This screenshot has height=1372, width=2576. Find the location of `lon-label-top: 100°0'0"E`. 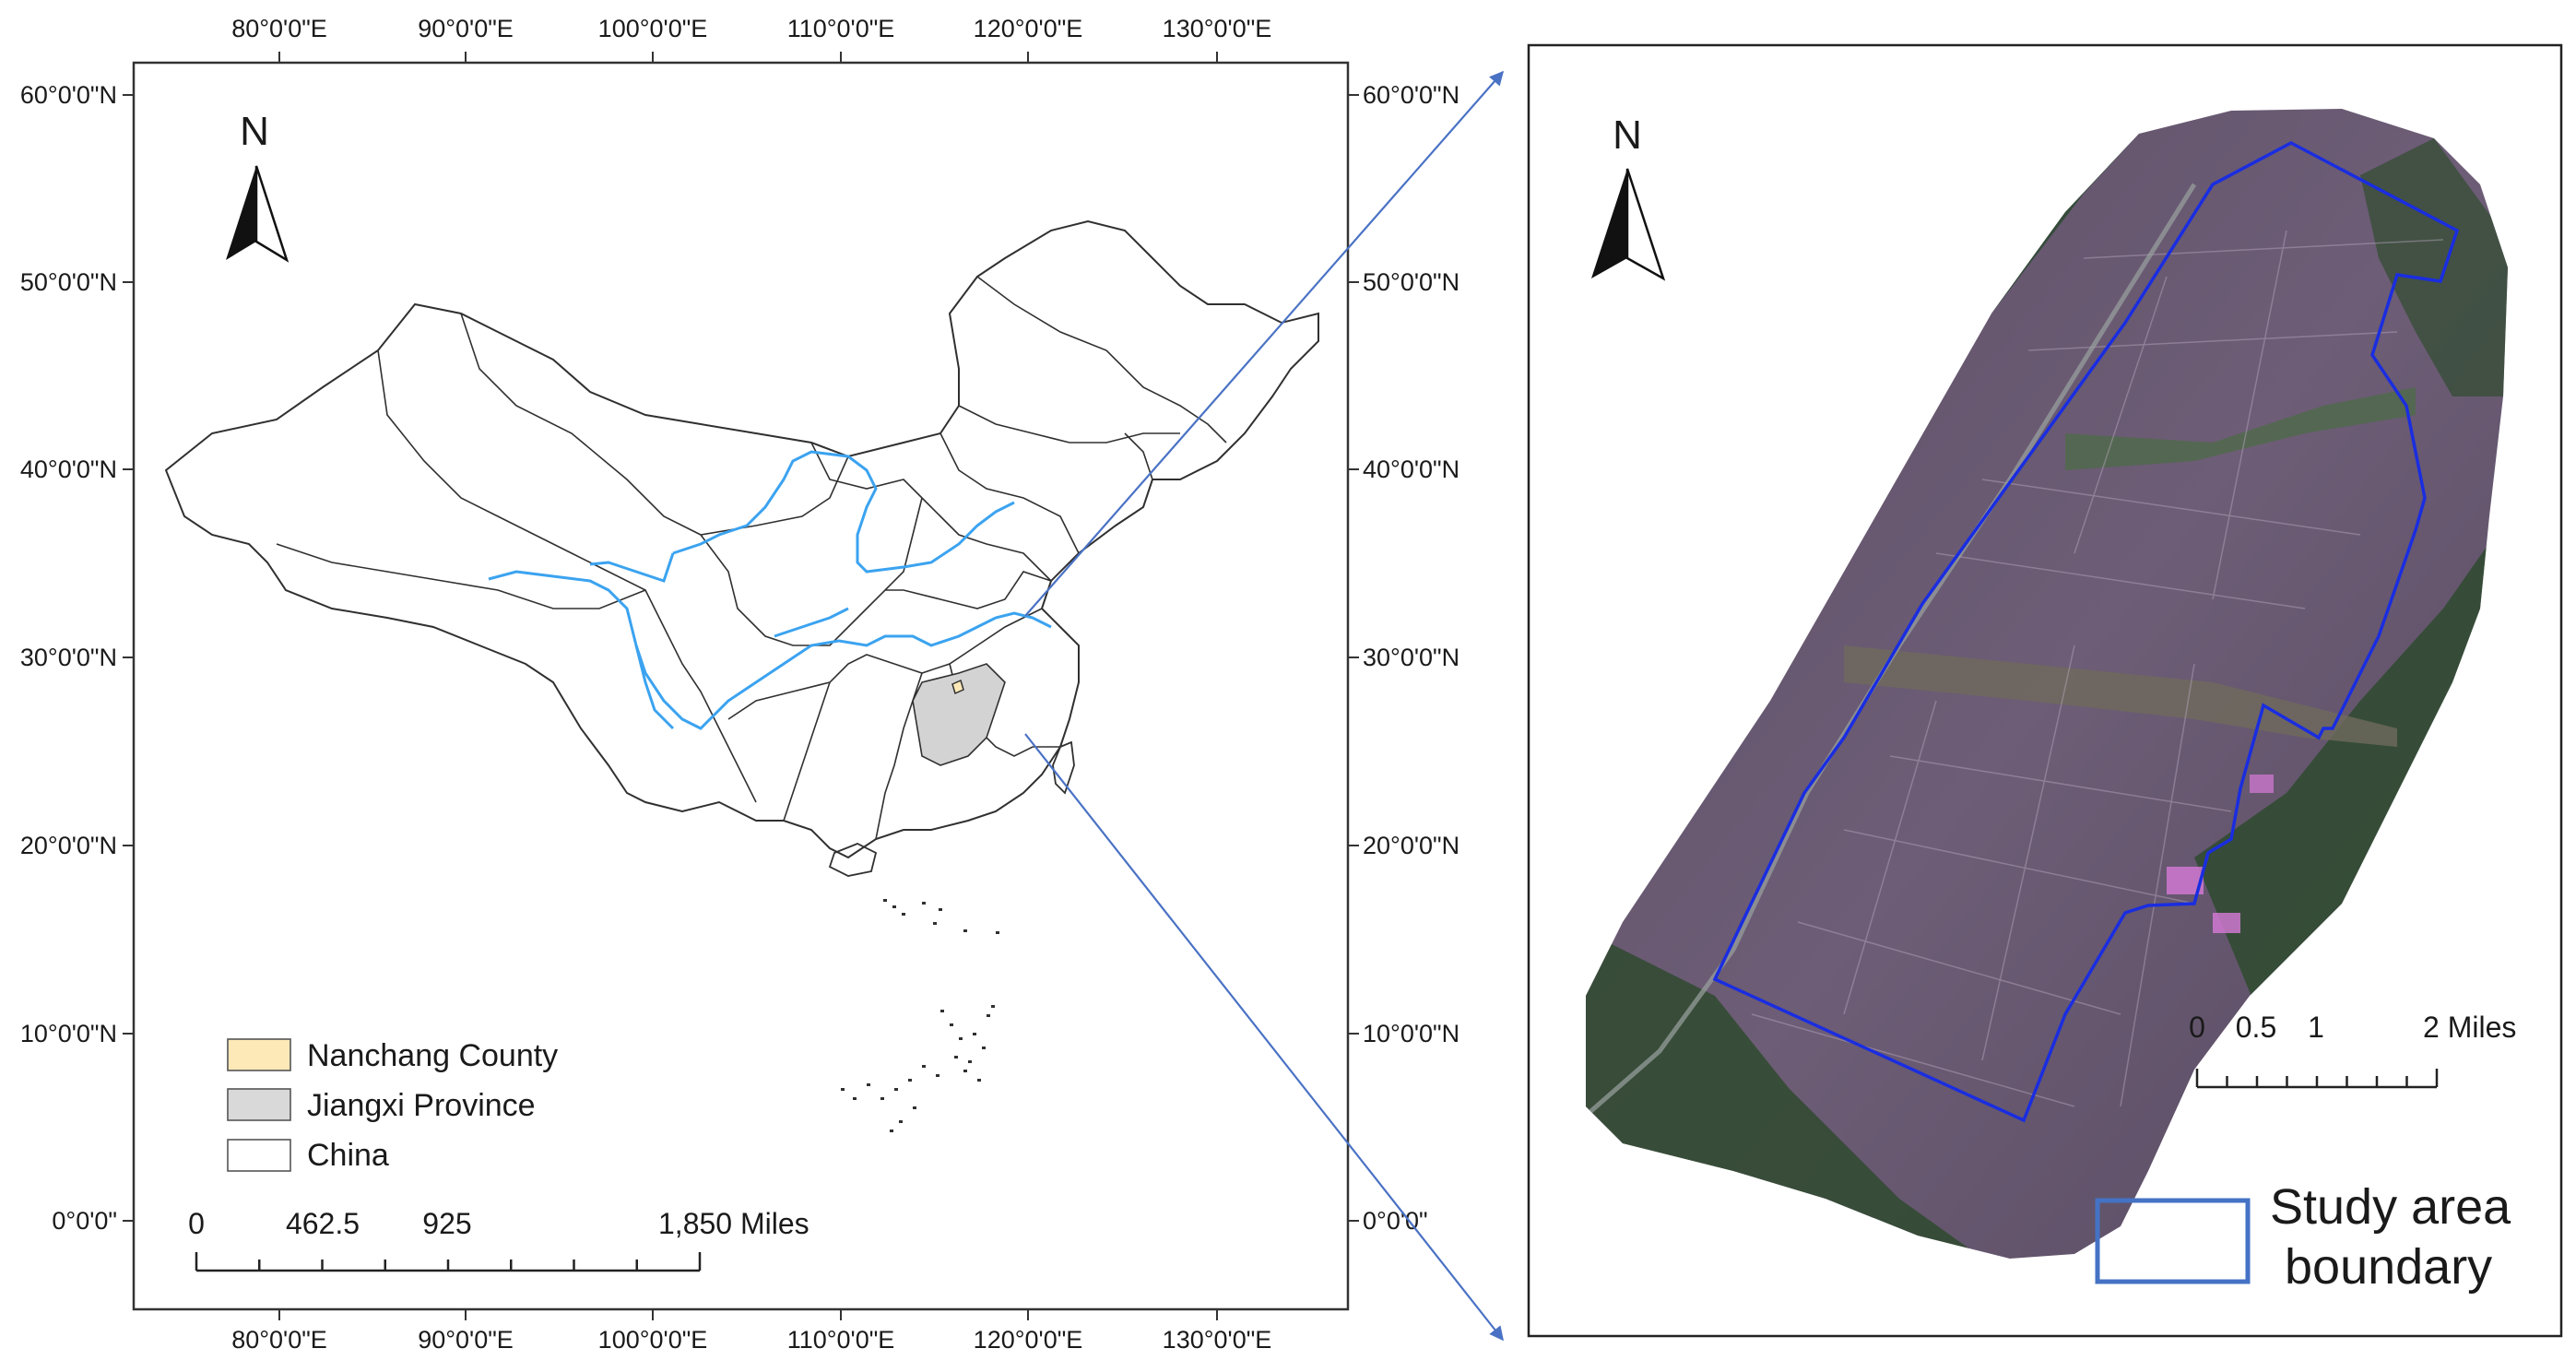

lon-label-top: 100°0'0"E is located at coordinates (653, 28).